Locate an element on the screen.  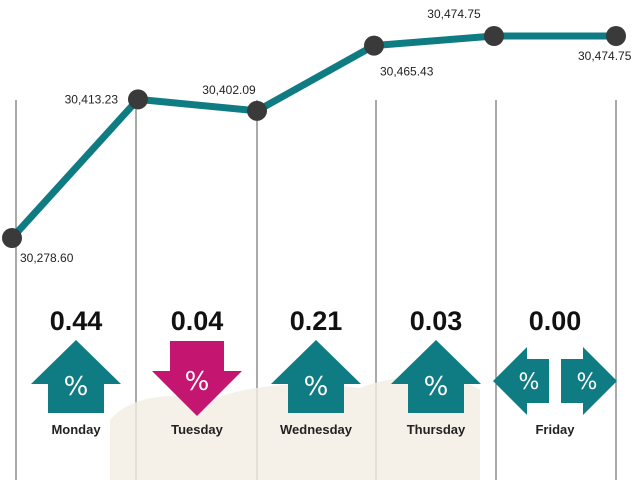
percent-symbol-3: % is located at coordinates (436, 387).